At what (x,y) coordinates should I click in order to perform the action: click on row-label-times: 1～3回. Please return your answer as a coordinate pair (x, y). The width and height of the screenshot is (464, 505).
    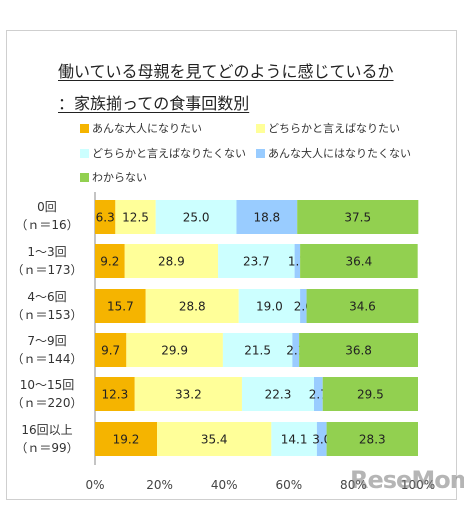
    Looking at the image, I should click on (47, 252).